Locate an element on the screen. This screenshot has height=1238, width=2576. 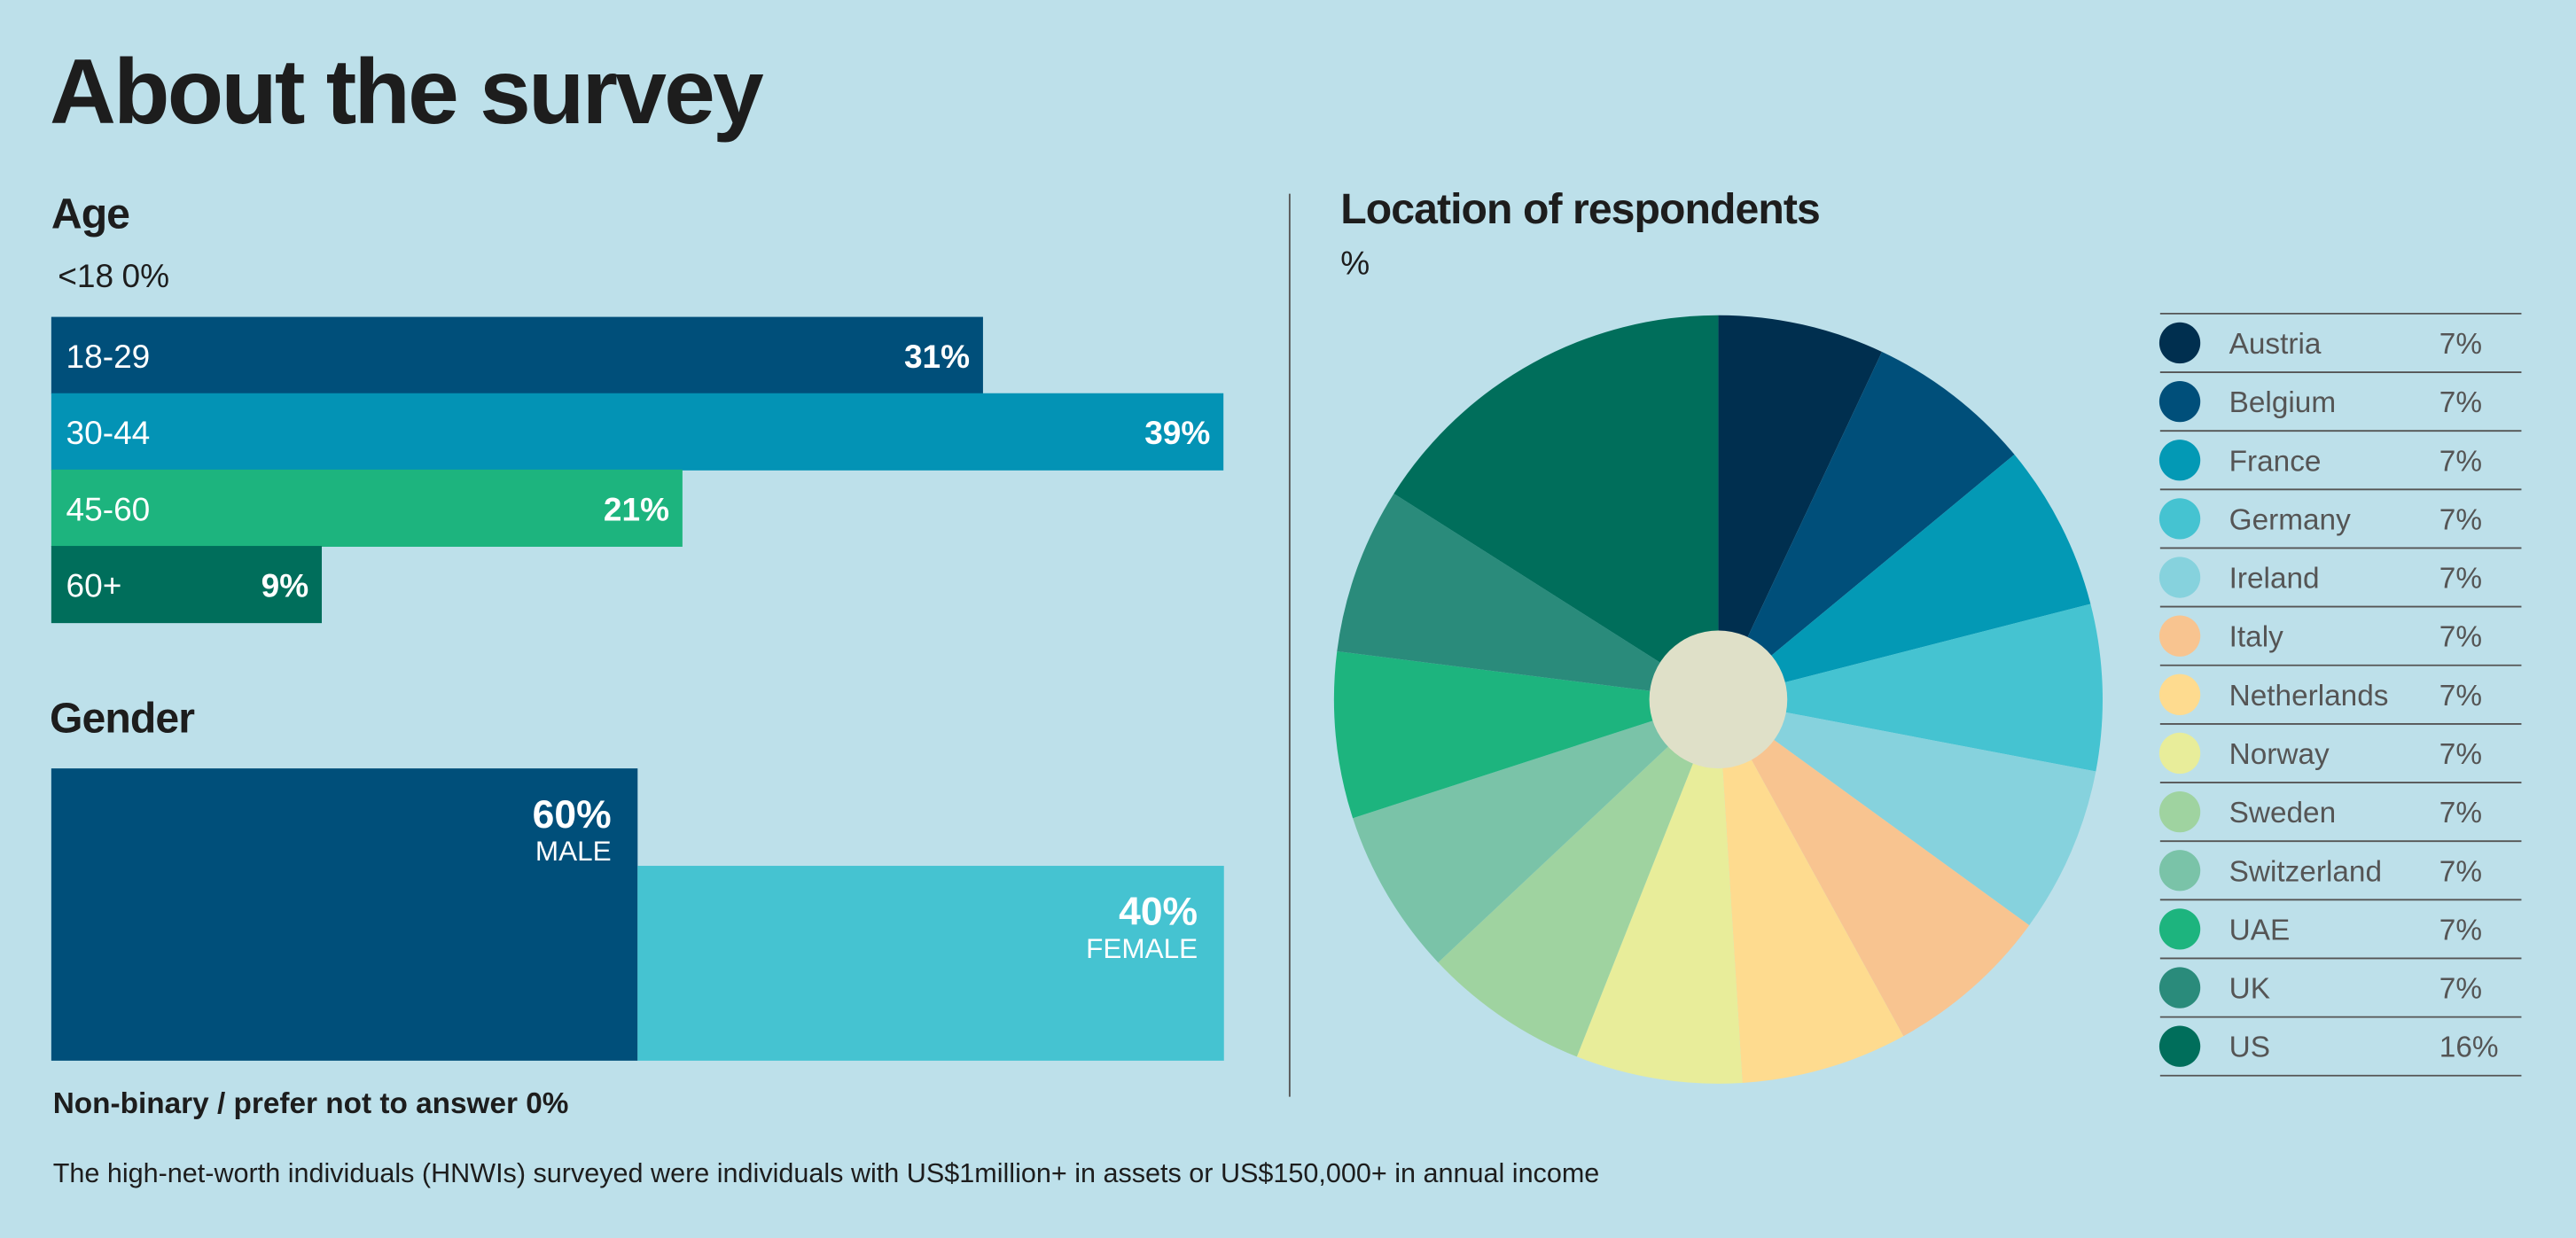
pie-center is located at coordinates (1718, 699).